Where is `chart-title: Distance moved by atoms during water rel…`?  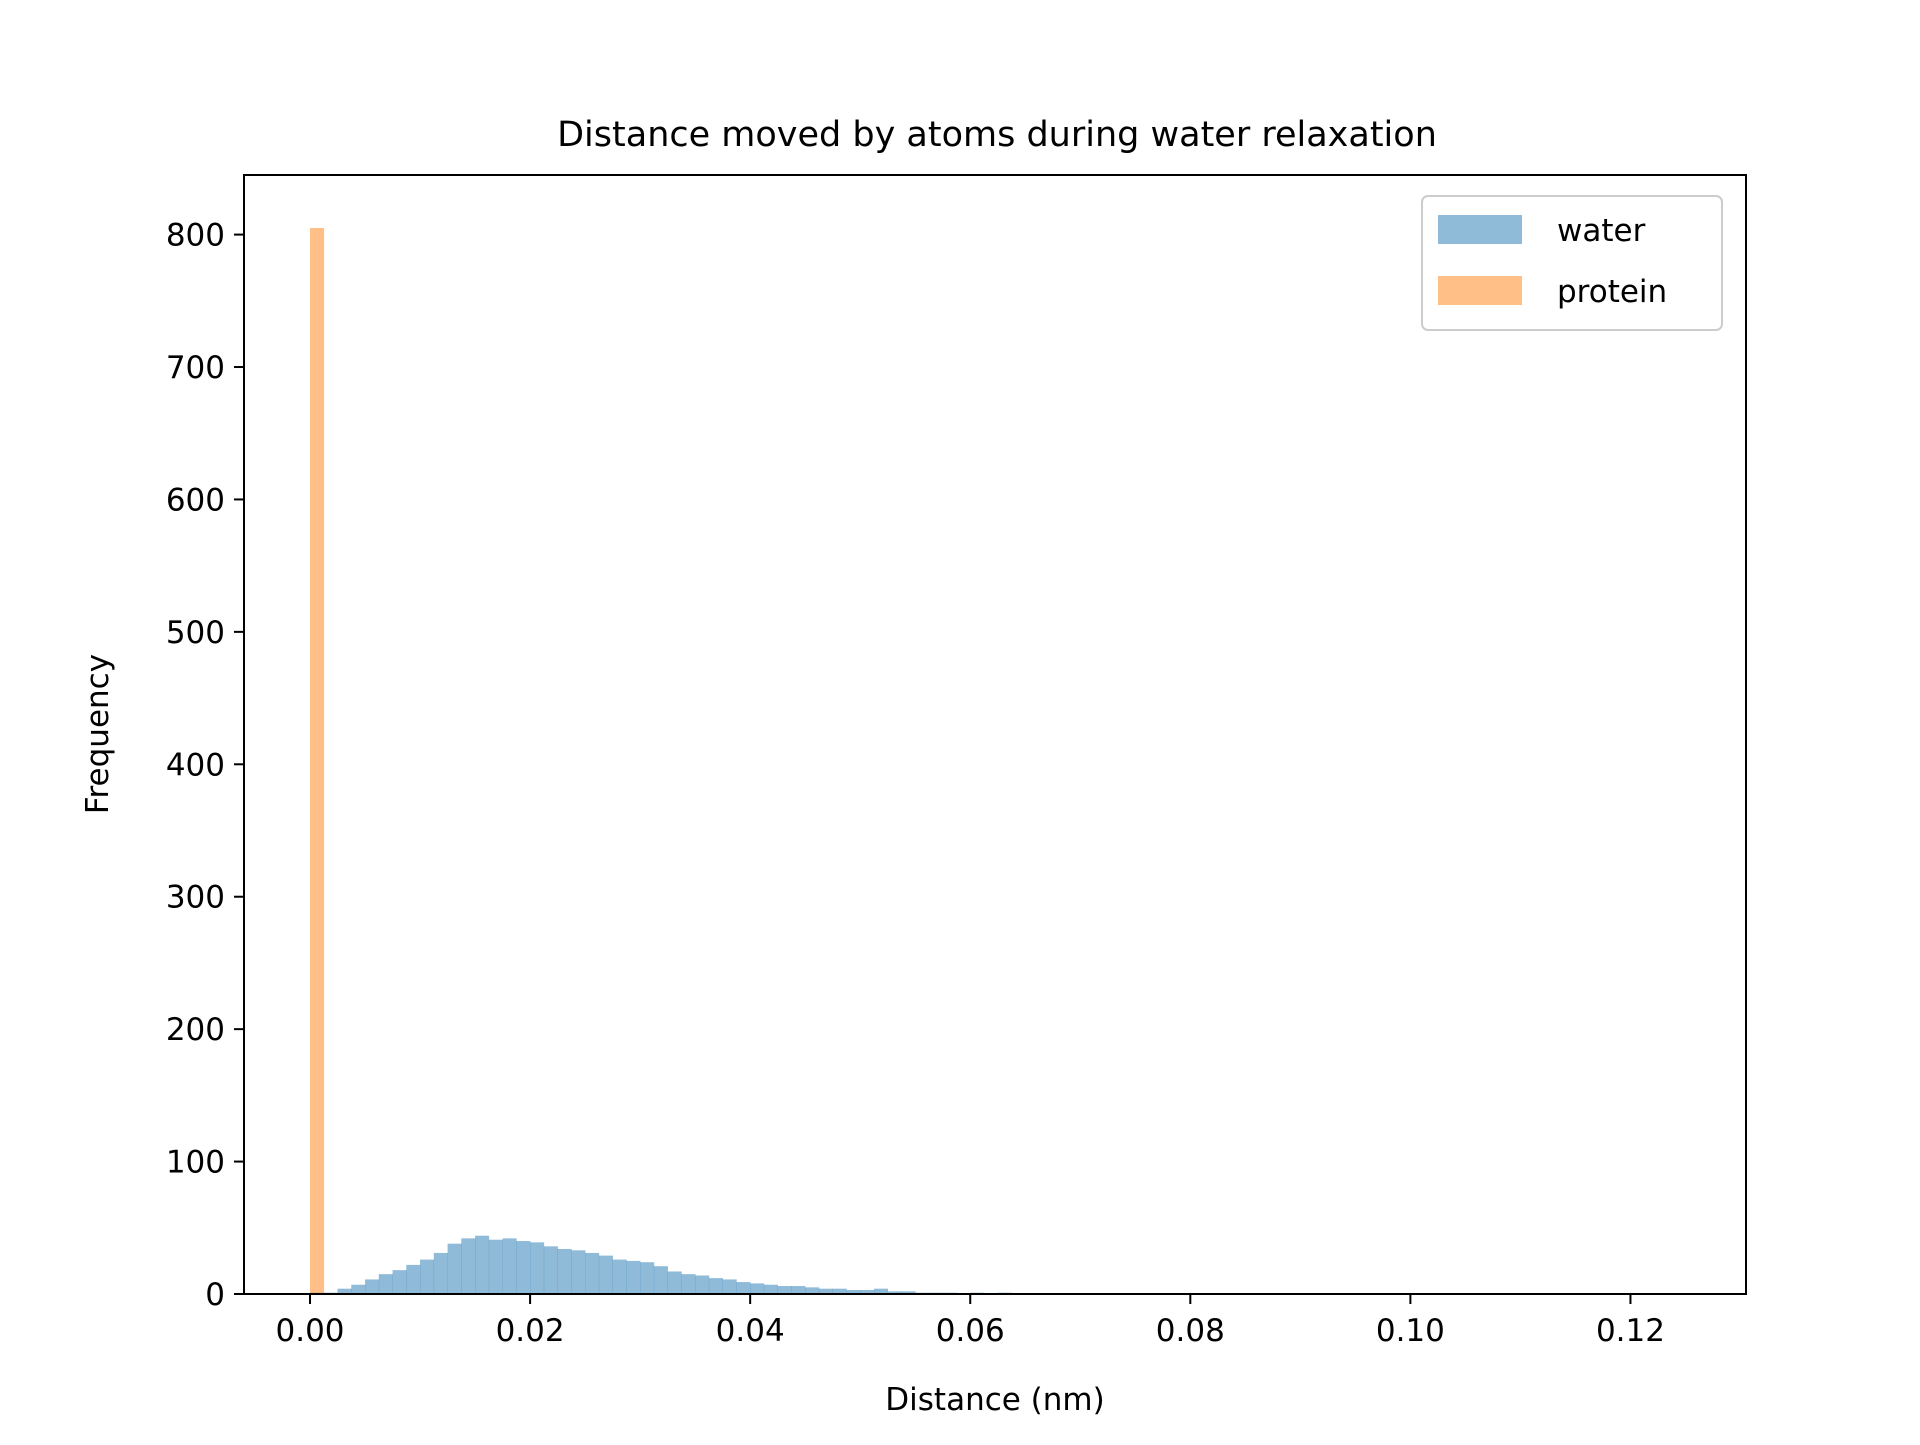 chart-title: Distance moved by atoms during water rel… is located at coordinates (997, 135).